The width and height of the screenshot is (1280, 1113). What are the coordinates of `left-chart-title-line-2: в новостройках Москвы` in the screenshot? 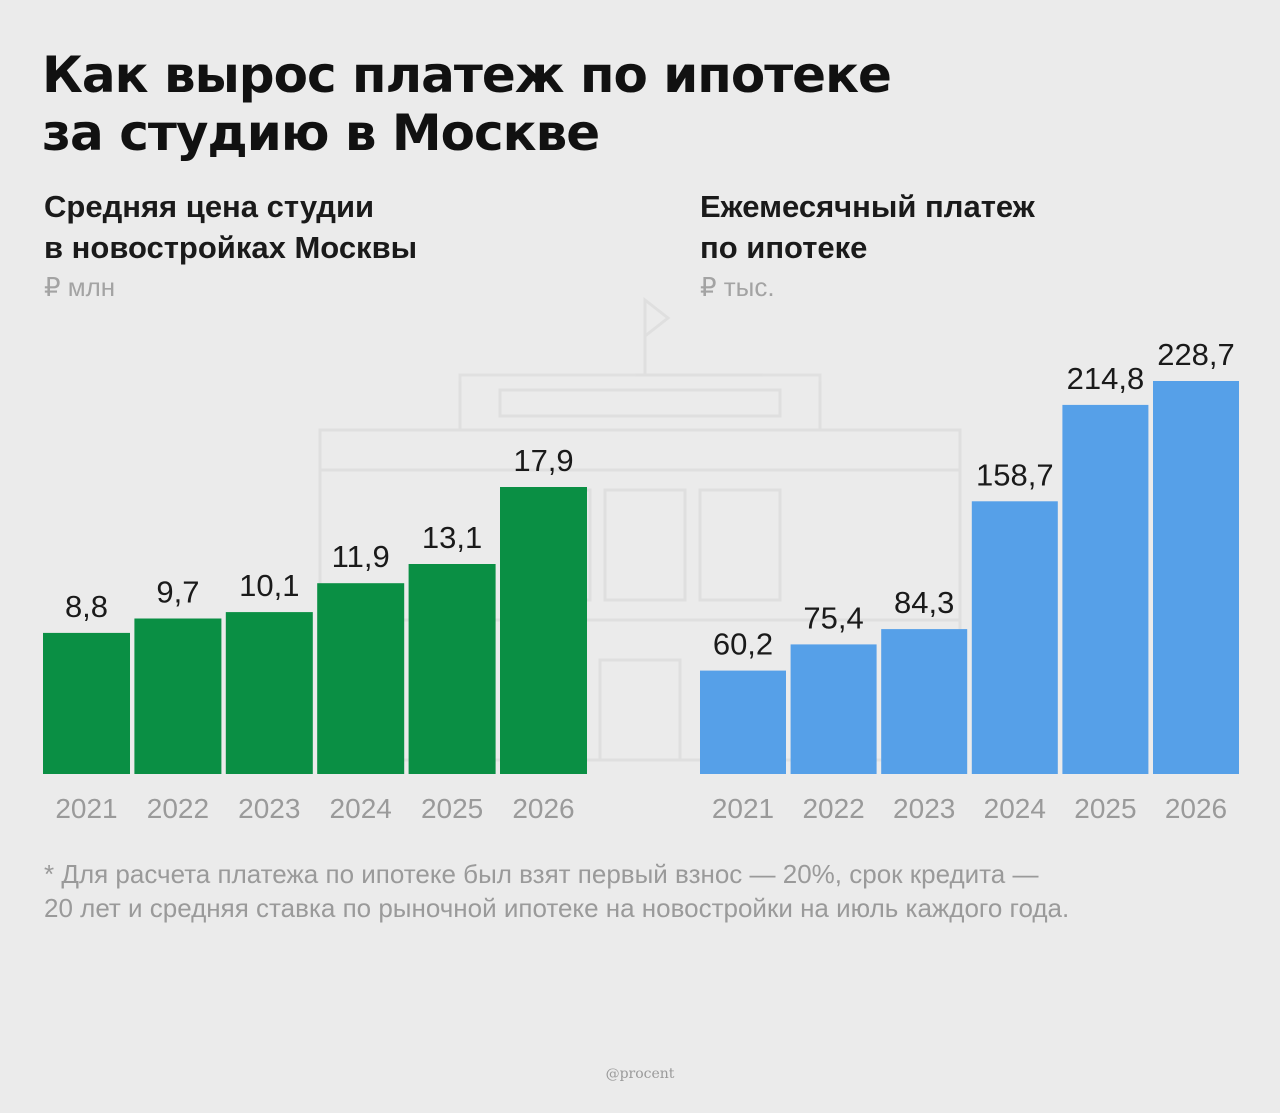 It's located at (231, 247).